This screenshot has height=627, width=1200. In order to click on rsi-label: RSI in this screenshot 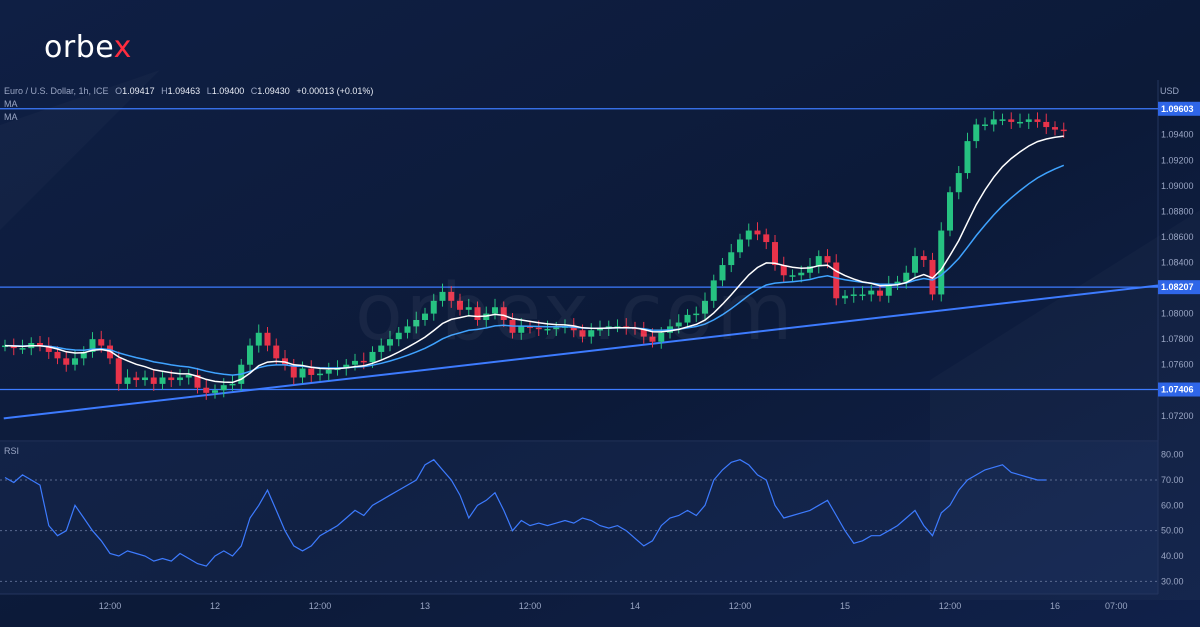, I will do `click(12, 451)`.